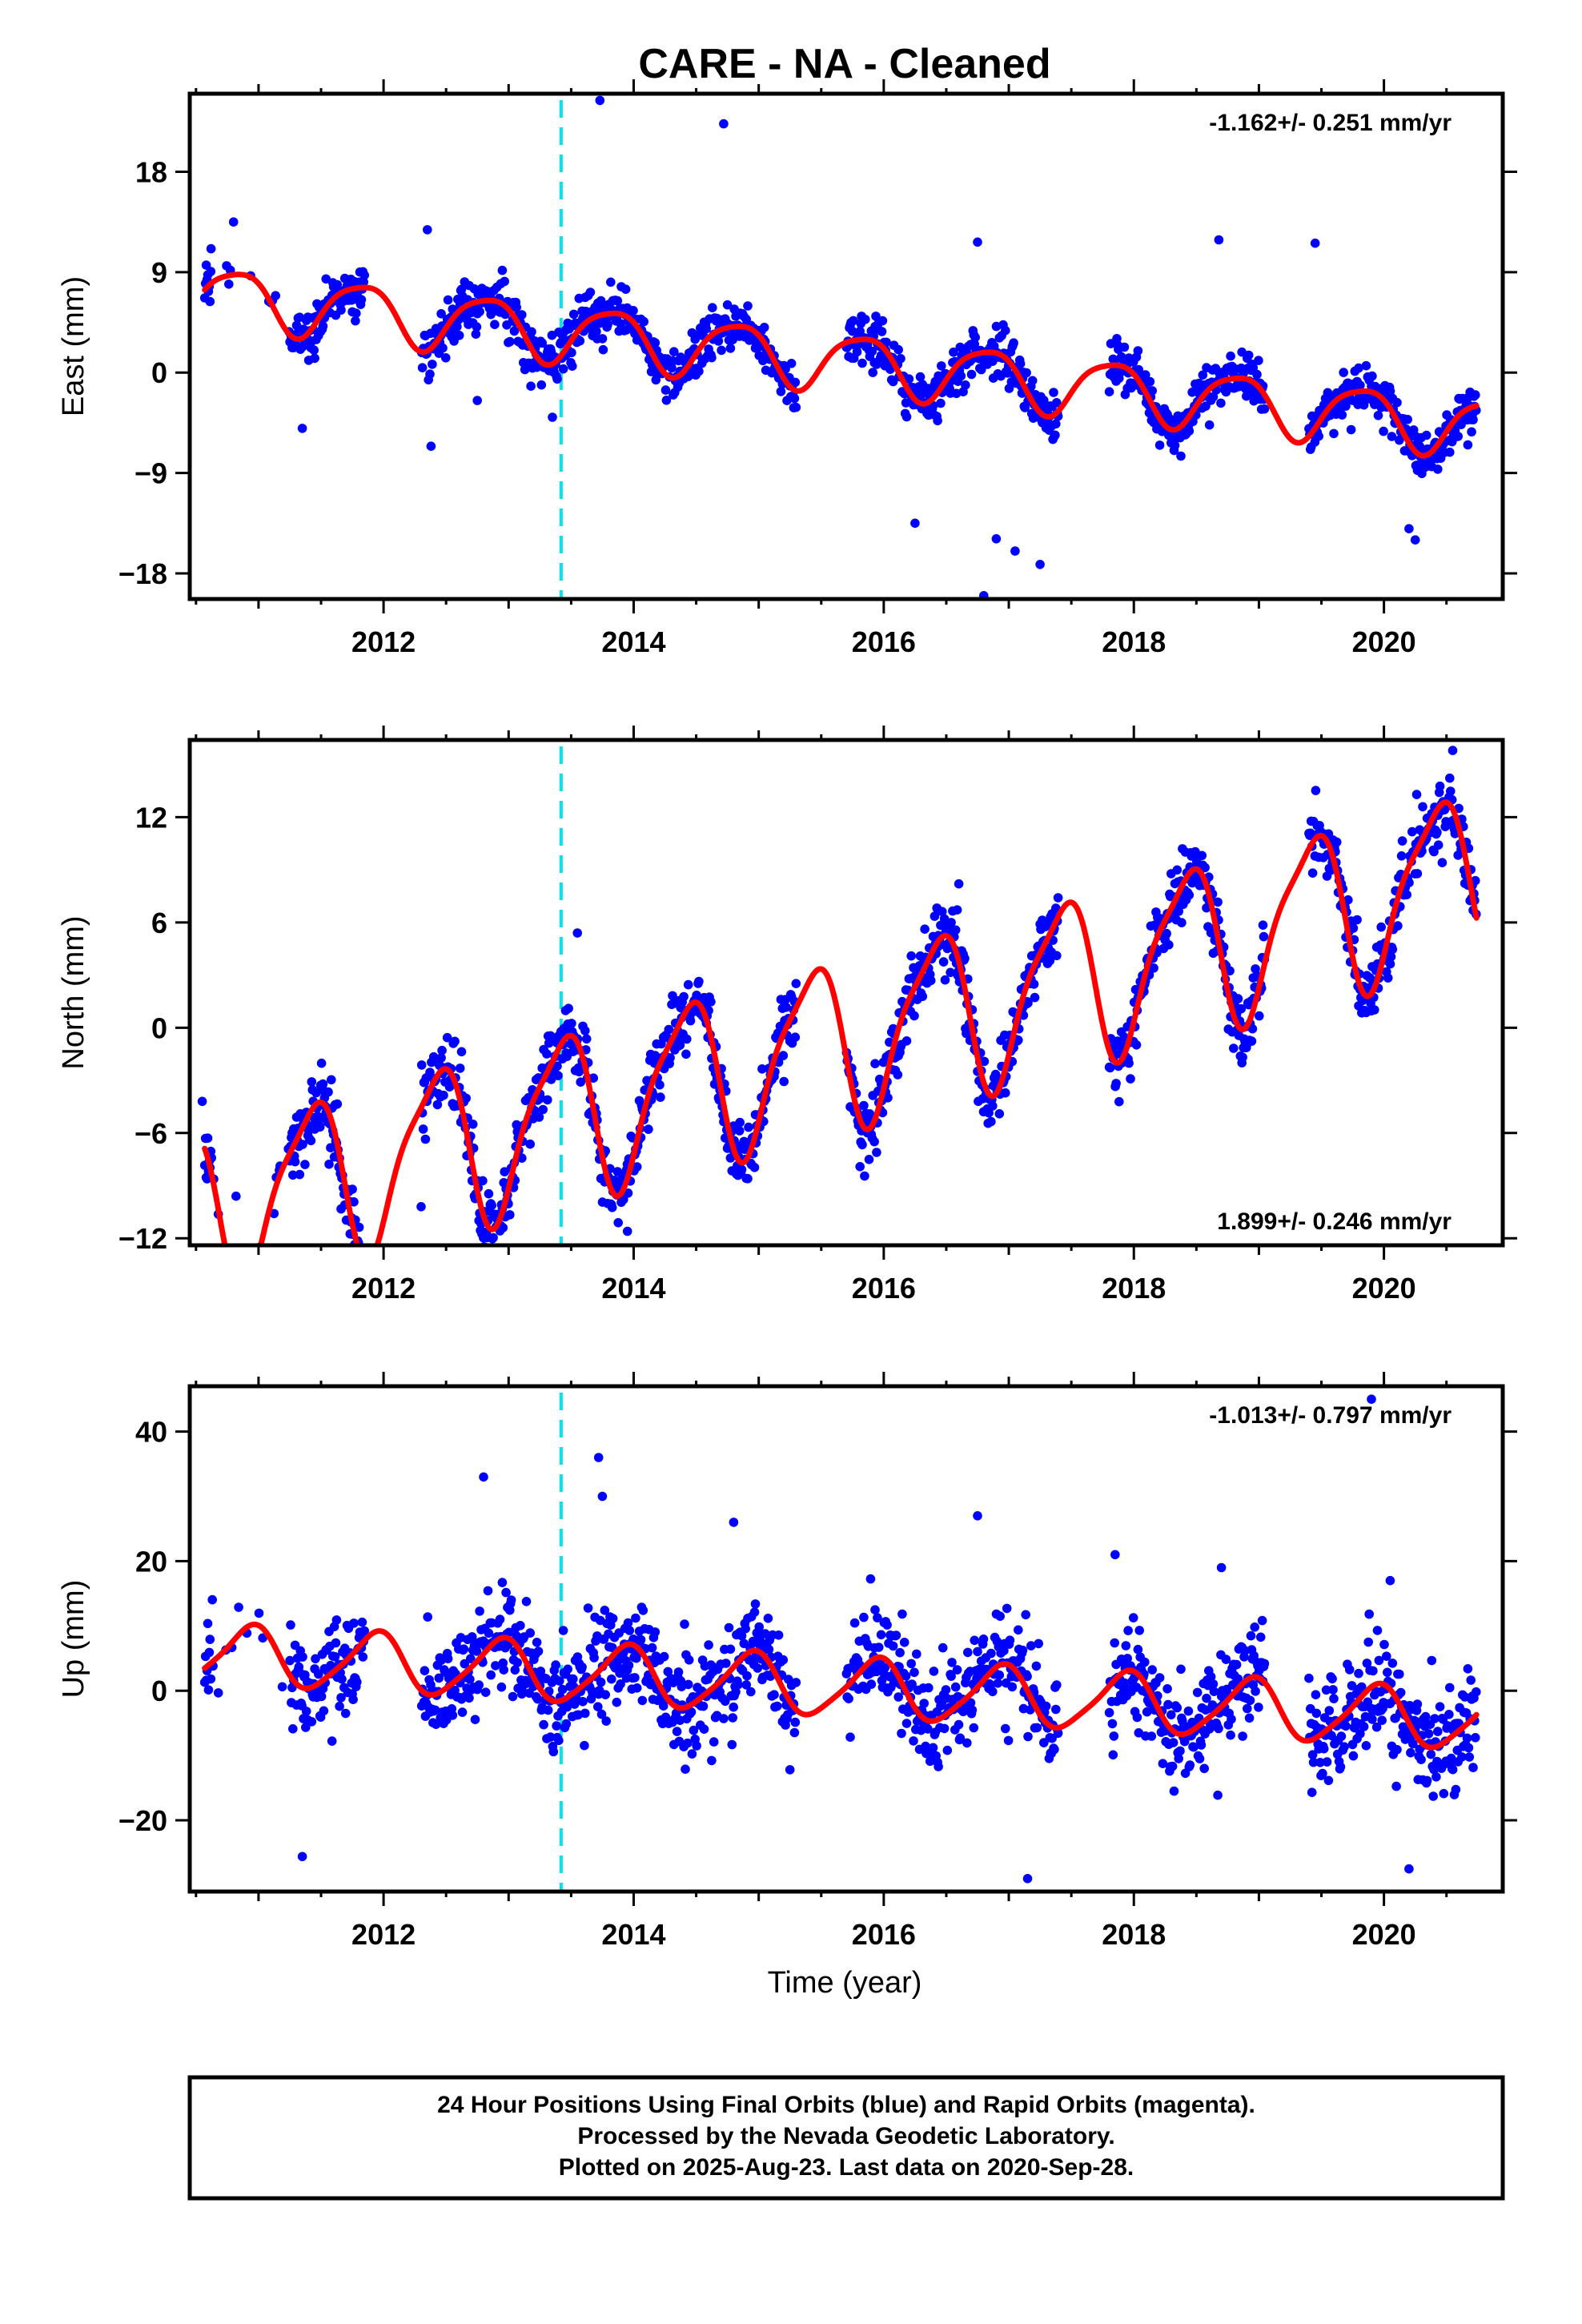 The image size is (1582, 2324). What do you see at coordinates (884, 1288) in the screenshot?
I see `north-x-tick-label: 2016` at bounding box center [884, 1288].